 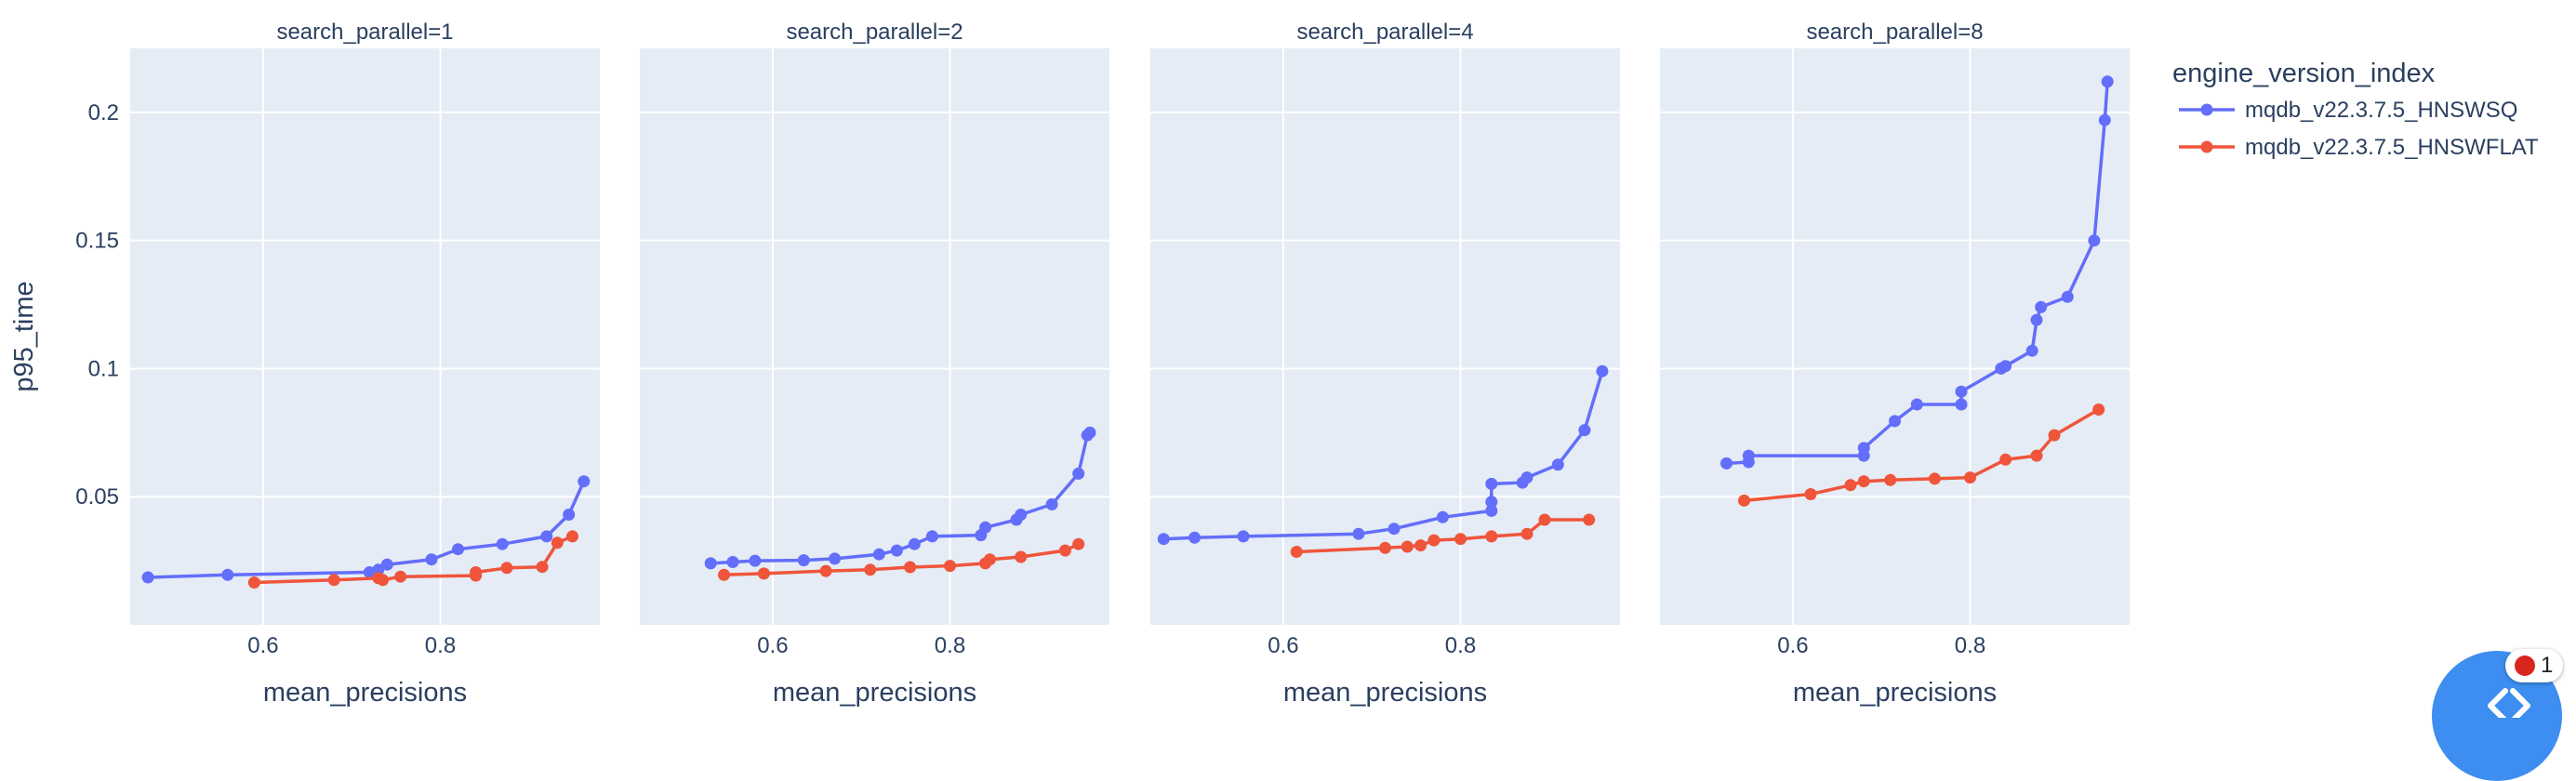 What do you see at coordinates (1894, 33) in the screenshot?
I see `facet-title: search_parallel=8` at bounding box center [1894, 33].